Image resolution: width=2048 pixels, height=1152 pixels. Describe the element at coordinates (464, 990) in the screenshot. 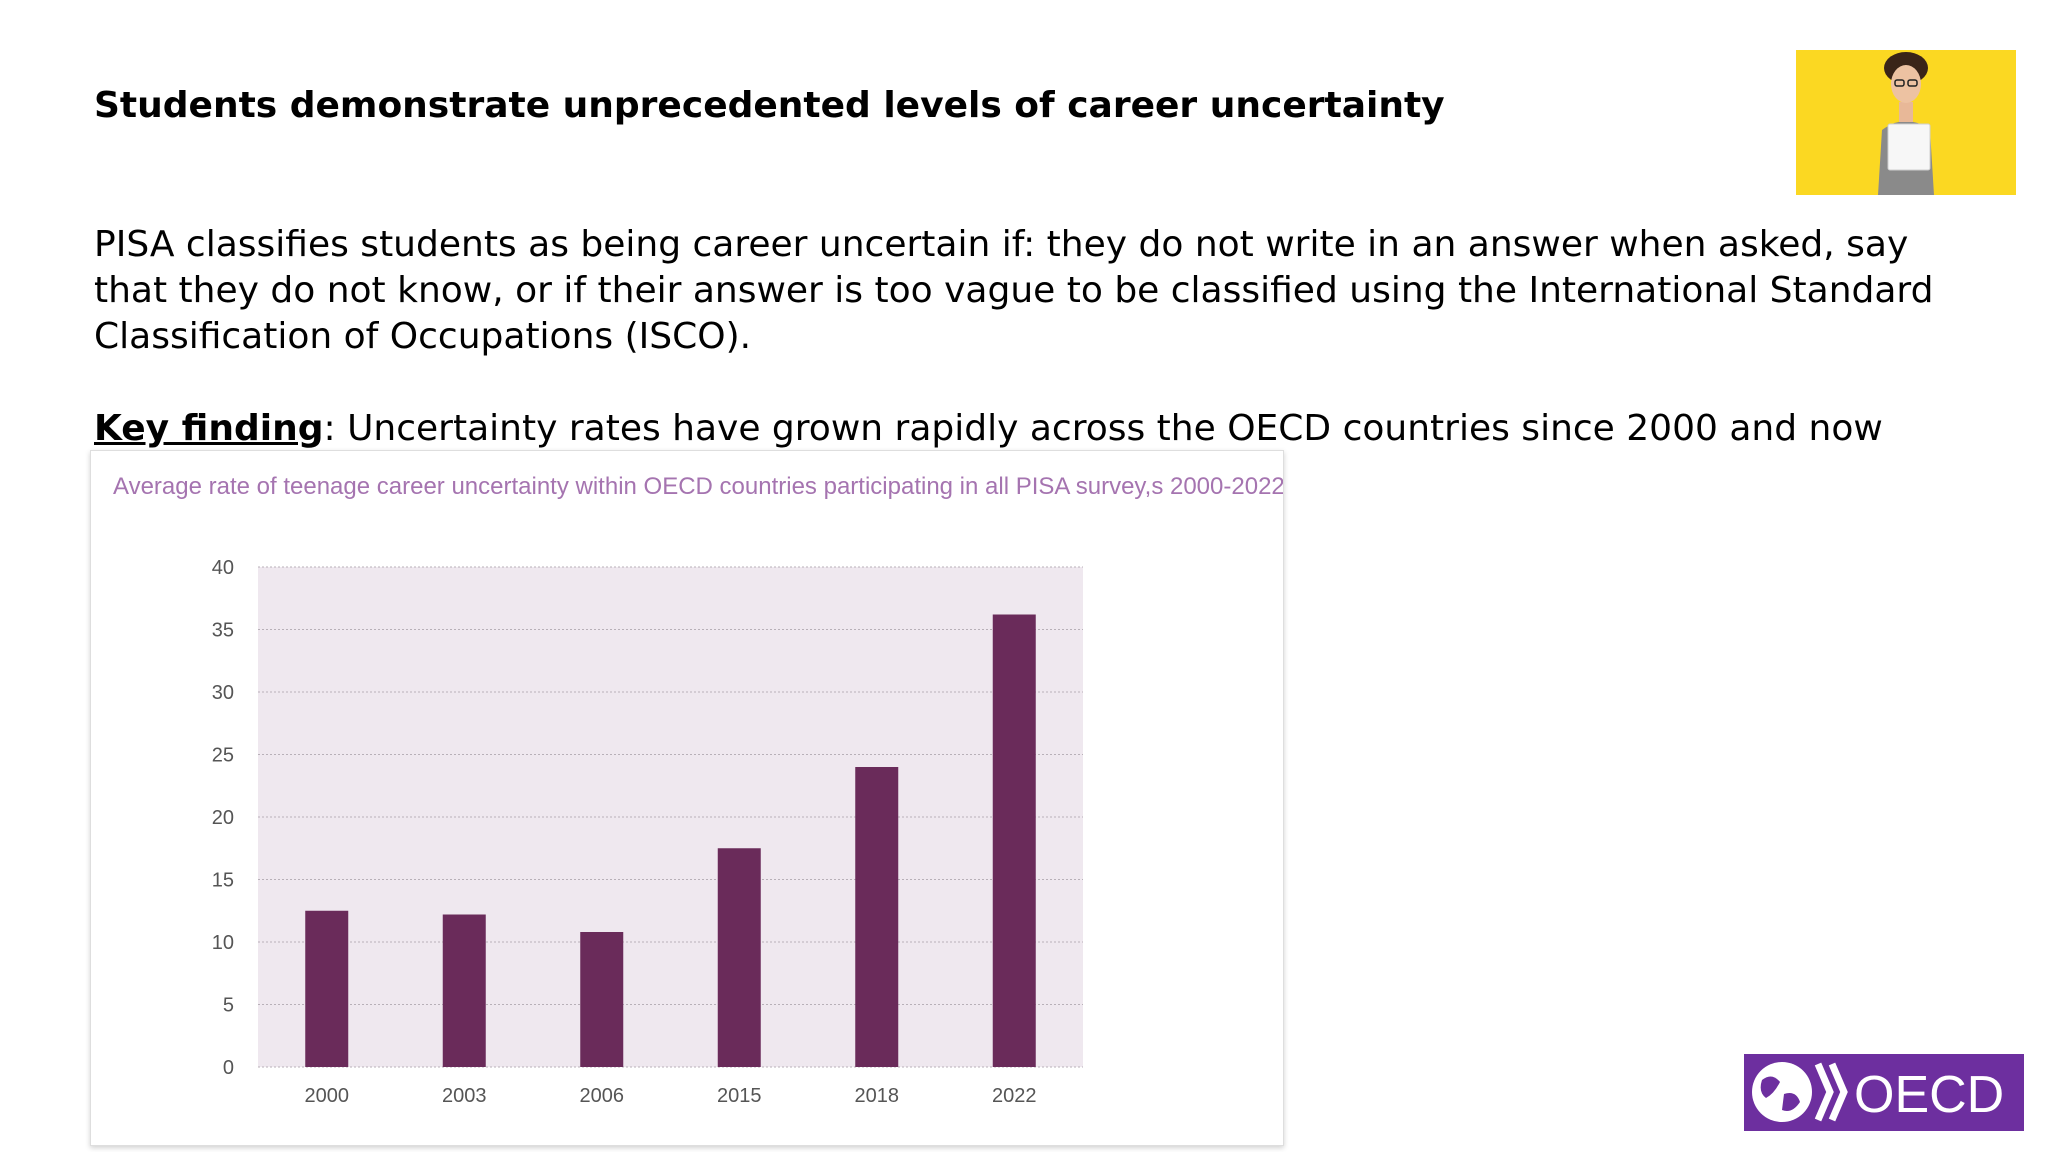

I see `bar-2003` at that location.